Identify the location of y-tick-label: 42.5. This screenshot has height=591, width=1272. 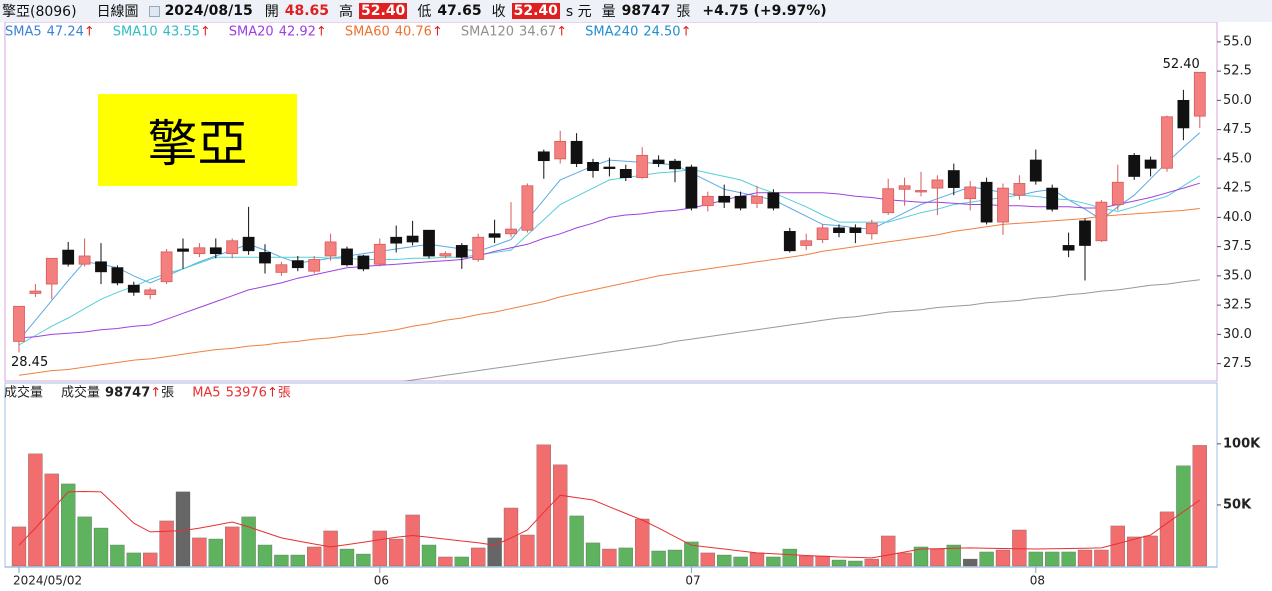
(1237, 188).